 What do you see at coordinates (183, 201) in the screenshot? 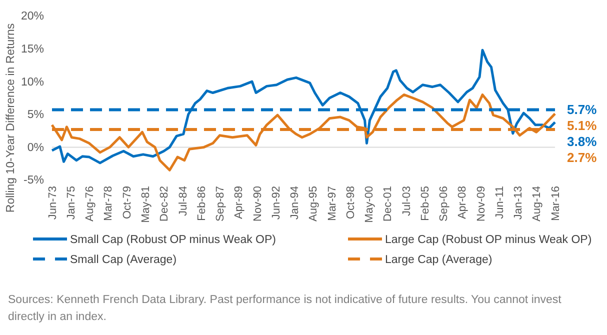
I see `x-tick-label: Jul-84` at bounding box center [183, 201].